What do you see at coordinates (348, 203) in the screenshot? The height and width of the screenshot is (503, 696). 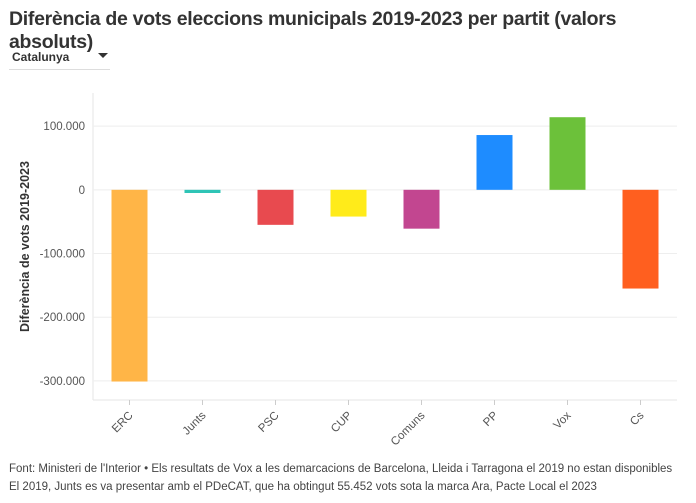 I see `bar-cup` at bounding box center [348, 203].